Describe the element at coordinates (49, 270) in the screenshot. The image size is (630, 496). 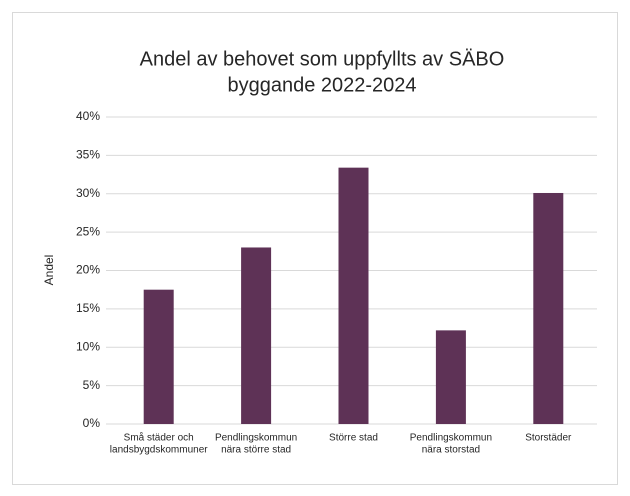
I see `y-axis-label: Andel` at that location.